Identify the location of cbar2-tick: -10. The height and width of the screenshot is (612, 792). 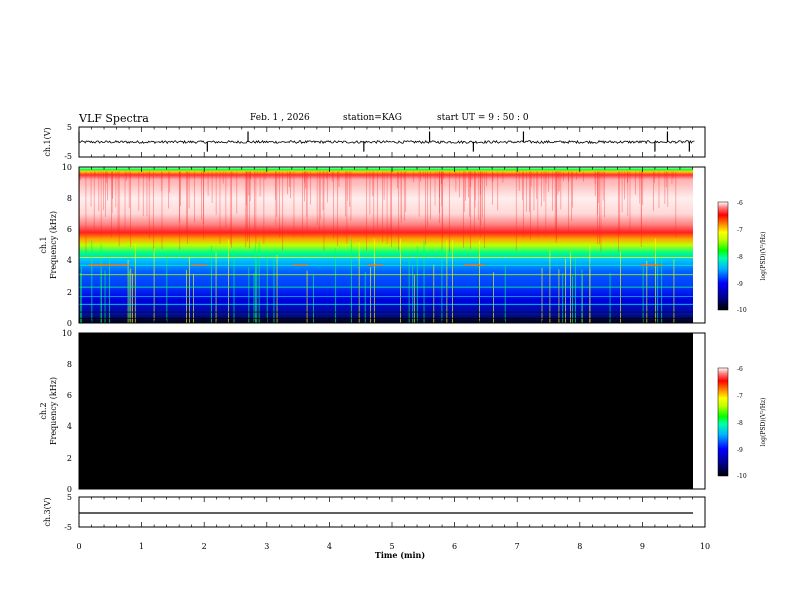
(742, 476).